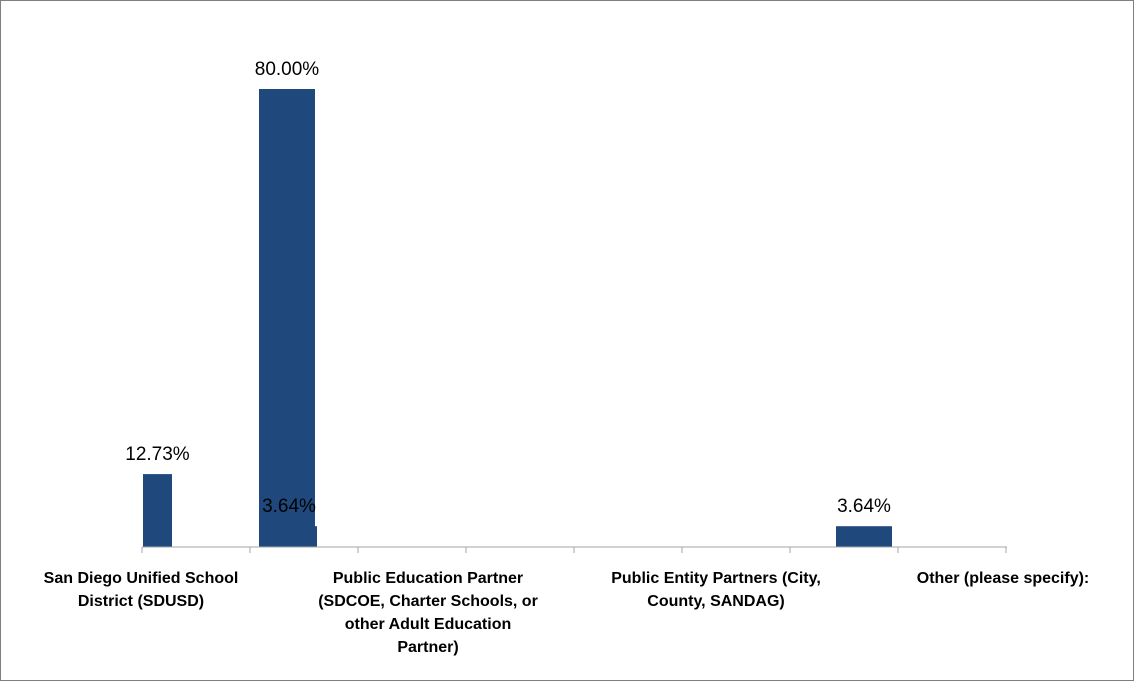 Image resolution: width=1134 pixels, height=685 pixels. I want to click on category-label-line: other Adult Education, so click(428, 624).